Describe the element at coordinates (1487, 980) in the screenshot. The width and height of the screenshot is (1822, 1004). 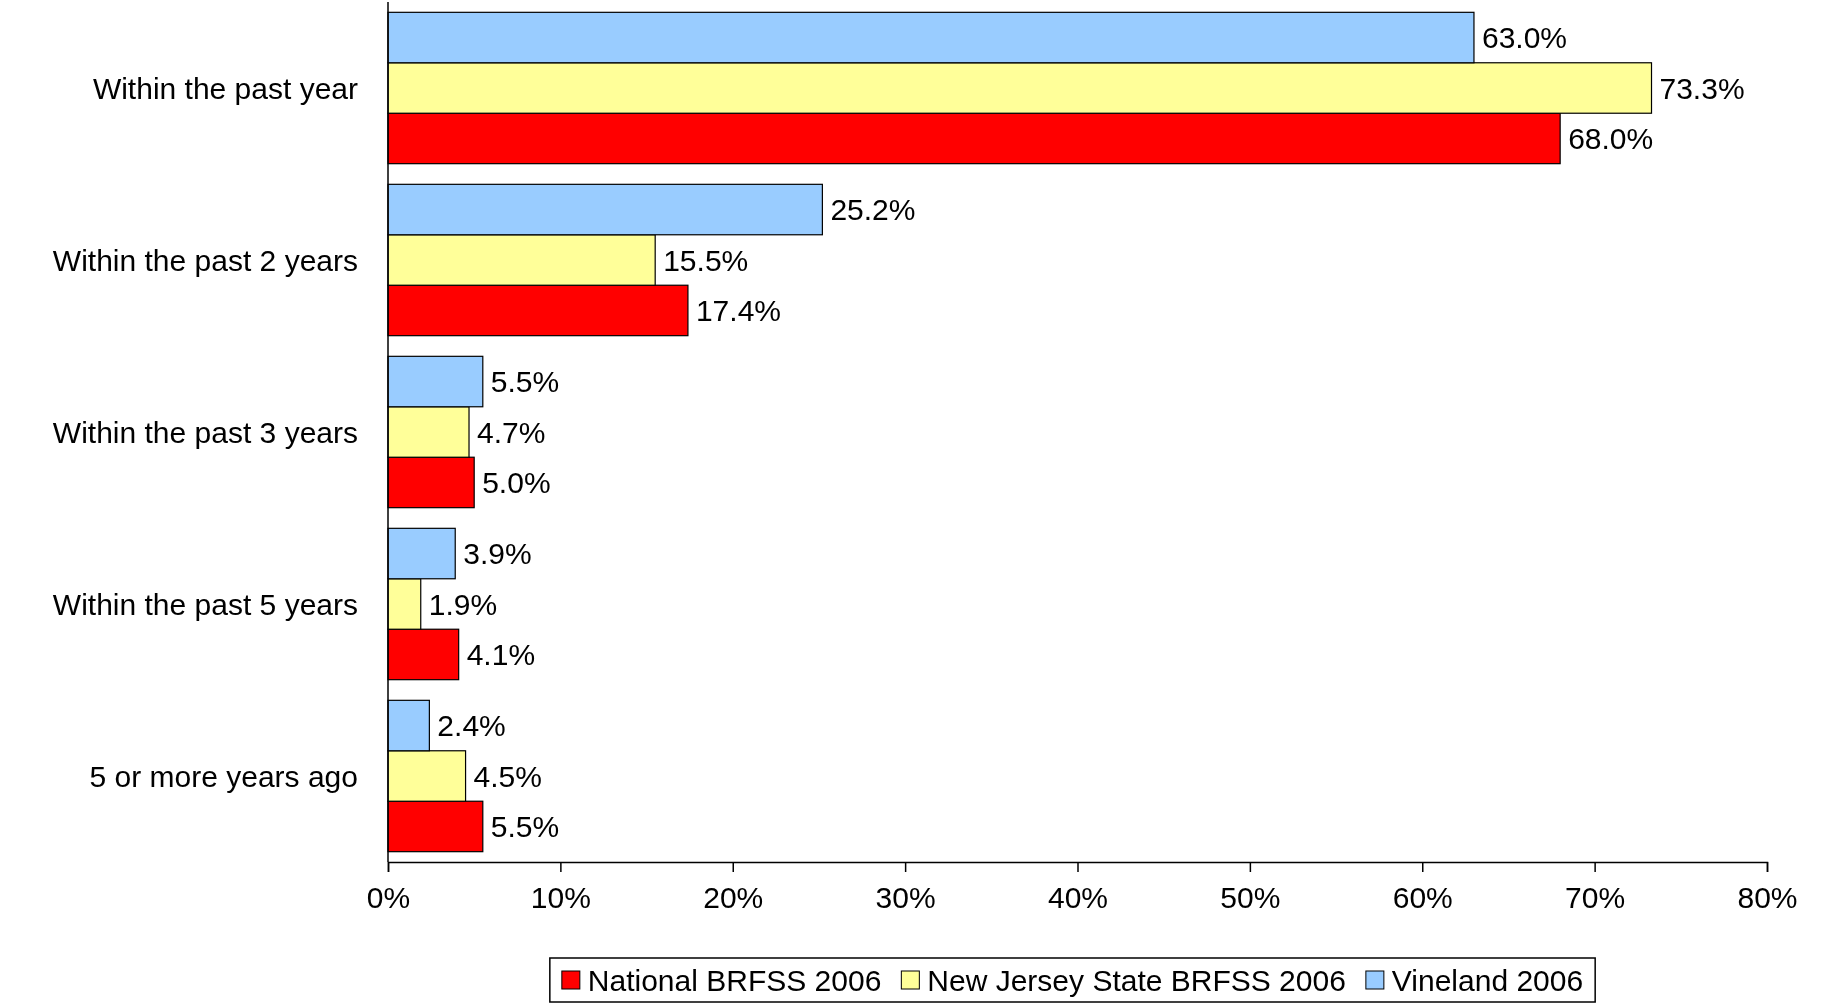
I see `legend-label: Vineland 2006` at that location.